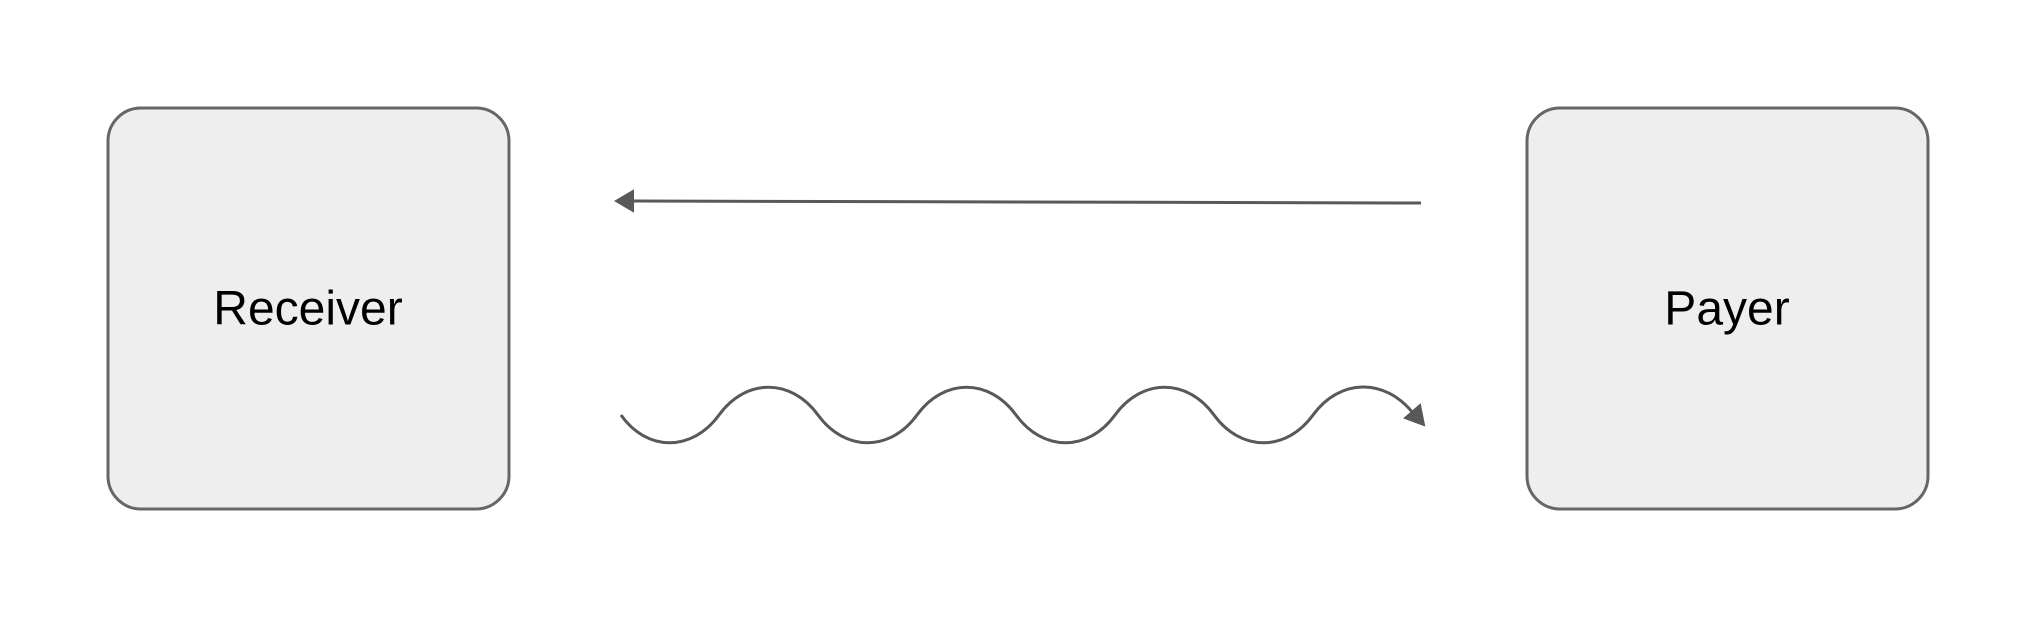  I want to click on payer-label: Payer, so click(1726, 309).